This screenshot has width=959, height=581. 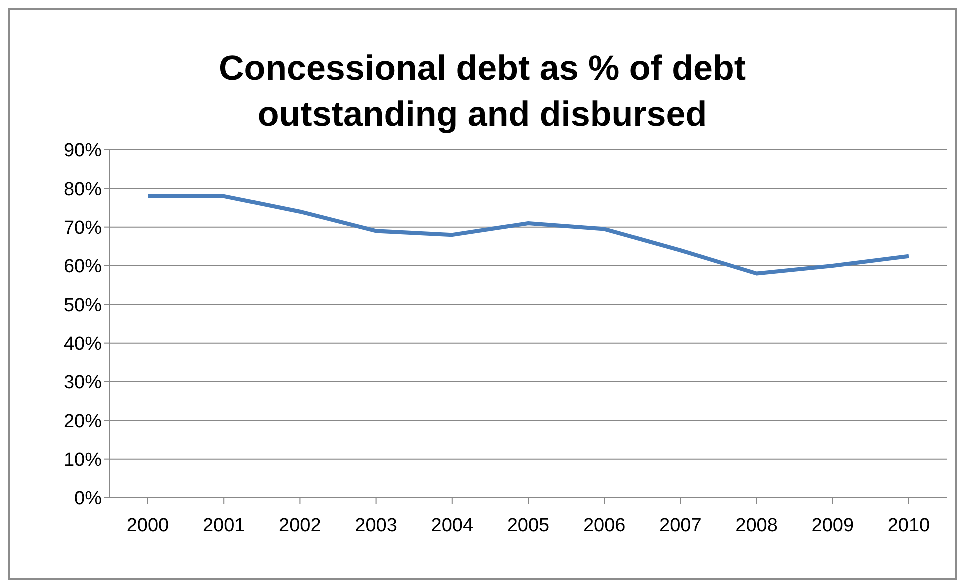 I want to click on y-tick-label: 10%, so click(x=83, y=461).